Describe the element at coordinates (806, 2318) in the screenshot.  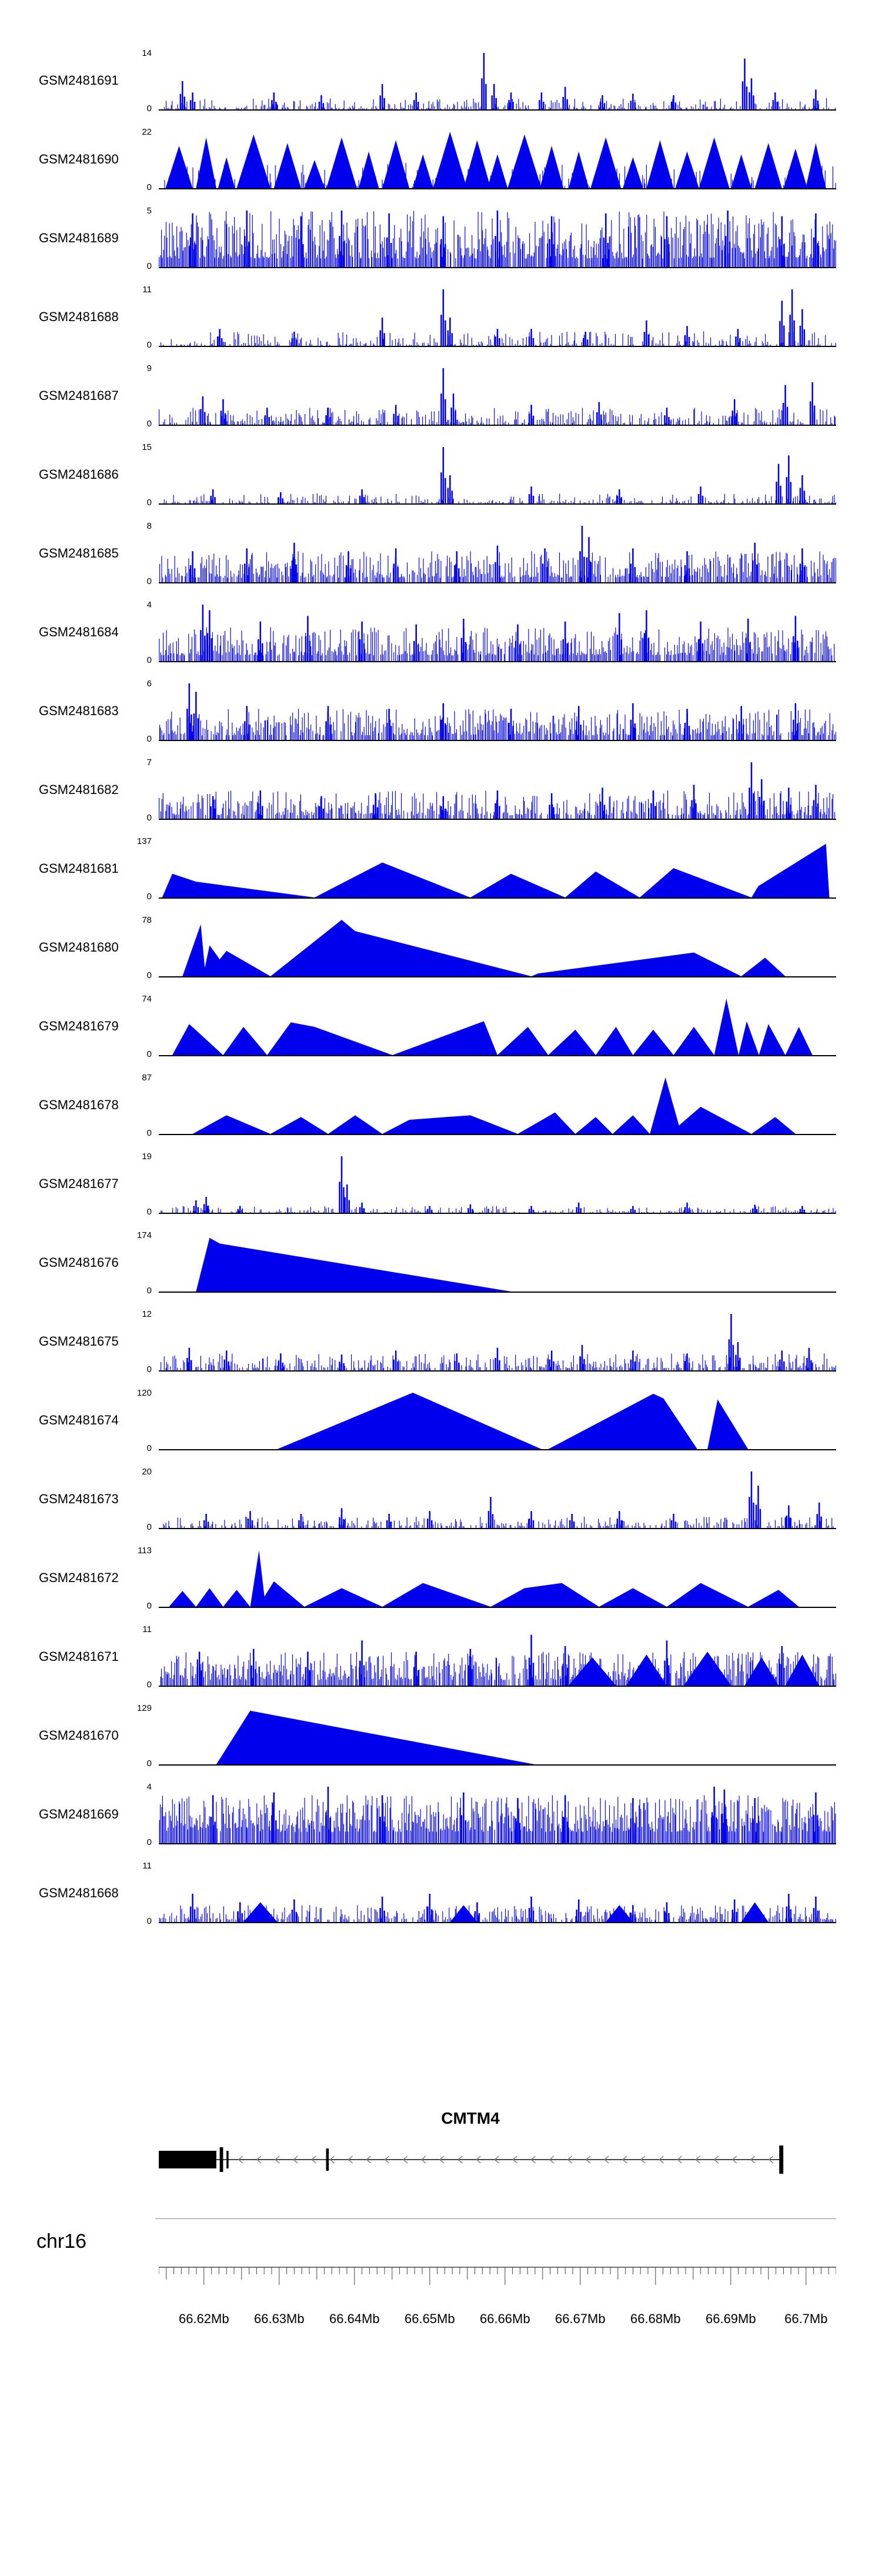
I see `ruler-tick-label: 66.7Mb` at that location.